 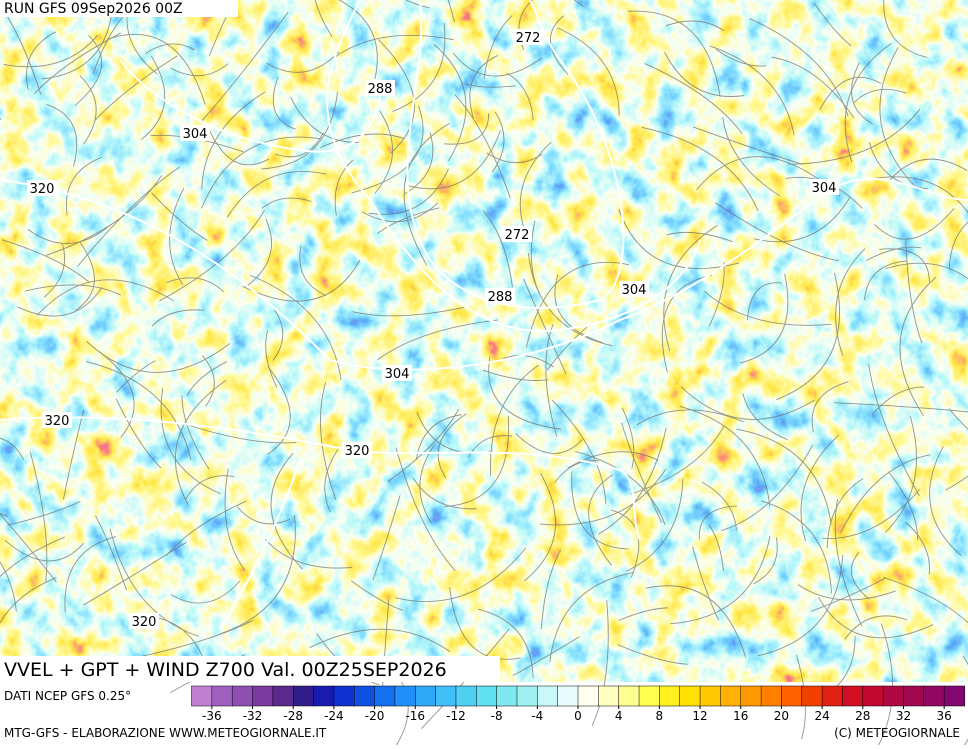 What do you see at coordinates (781, 716) in the screenshot?
I see `colorbar-tick-label: 20` at bounding box center [781, 716].